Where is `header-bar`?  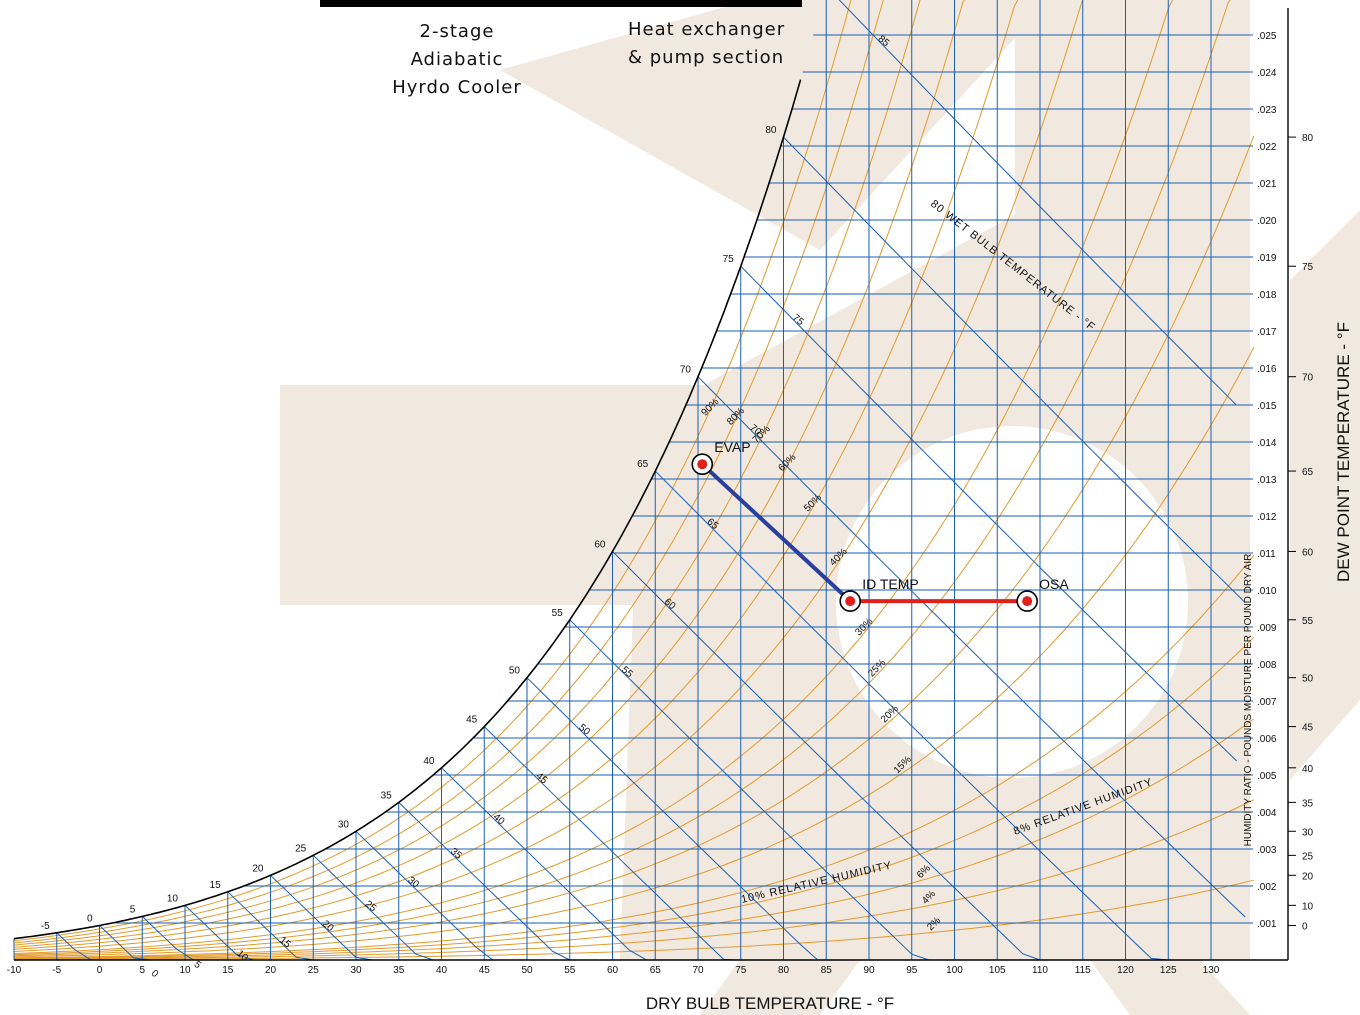
header-bar is located at coordinates (561, 3).